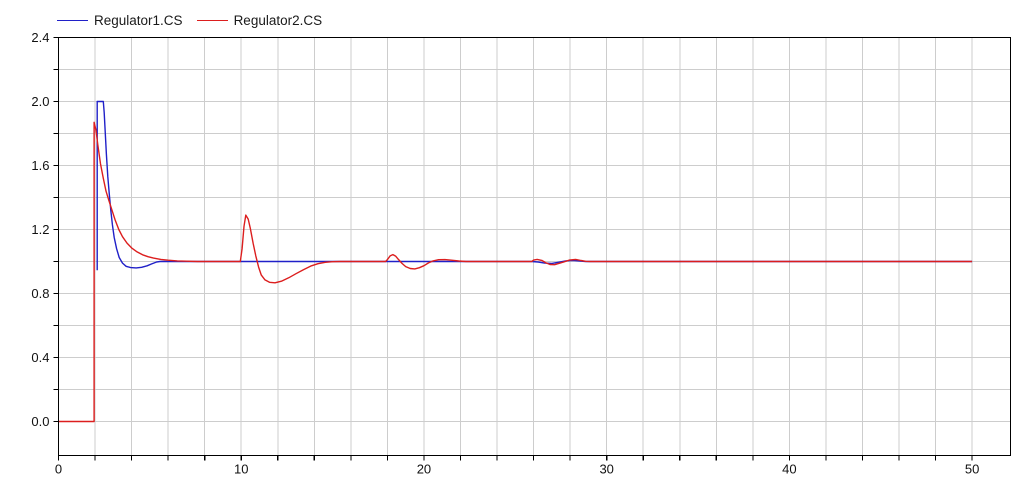  I want to click on legend-label: Regulator2.CS, so click(278, 20).